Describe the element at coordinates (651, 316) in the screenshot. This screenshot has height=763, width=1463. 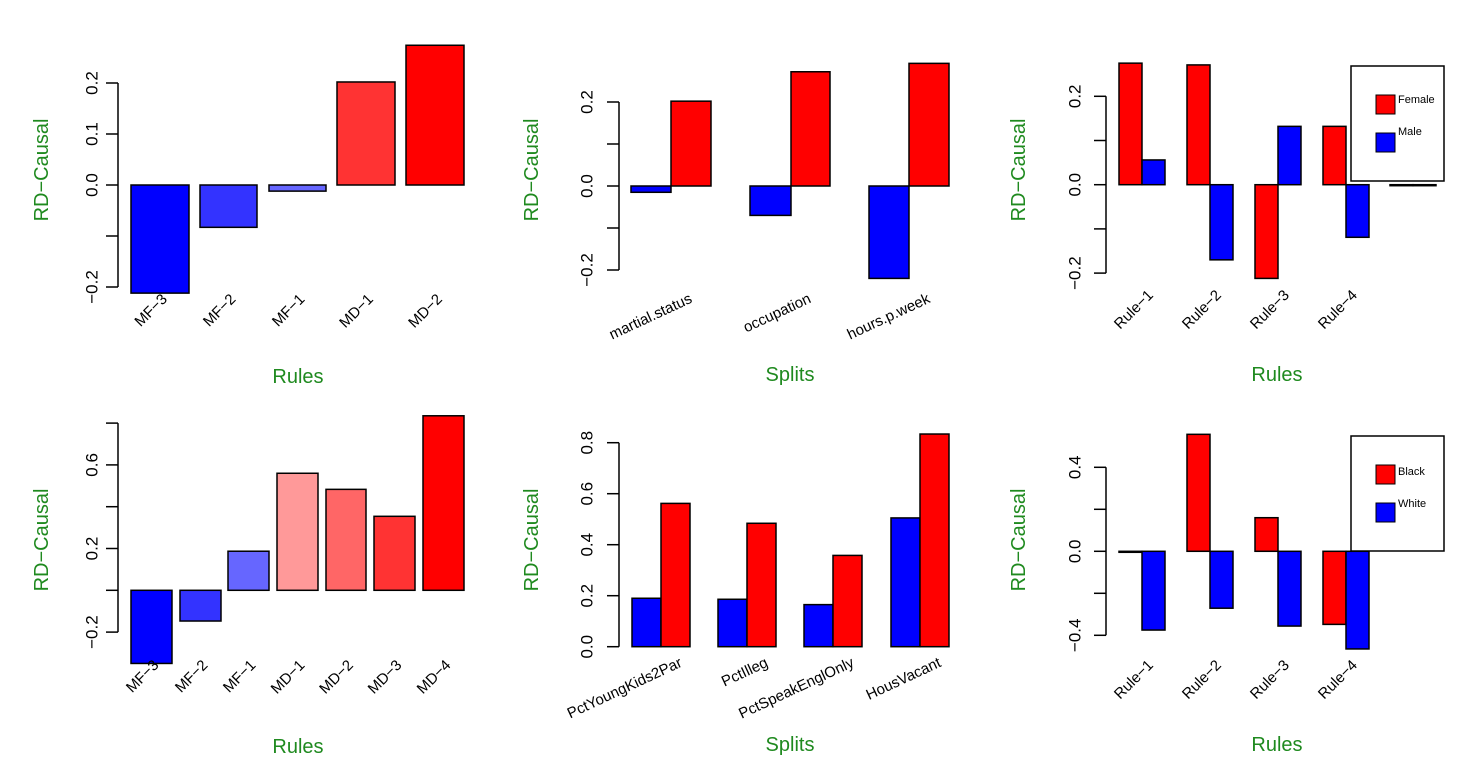
I see `x-tick-label: martial.status` at that location.